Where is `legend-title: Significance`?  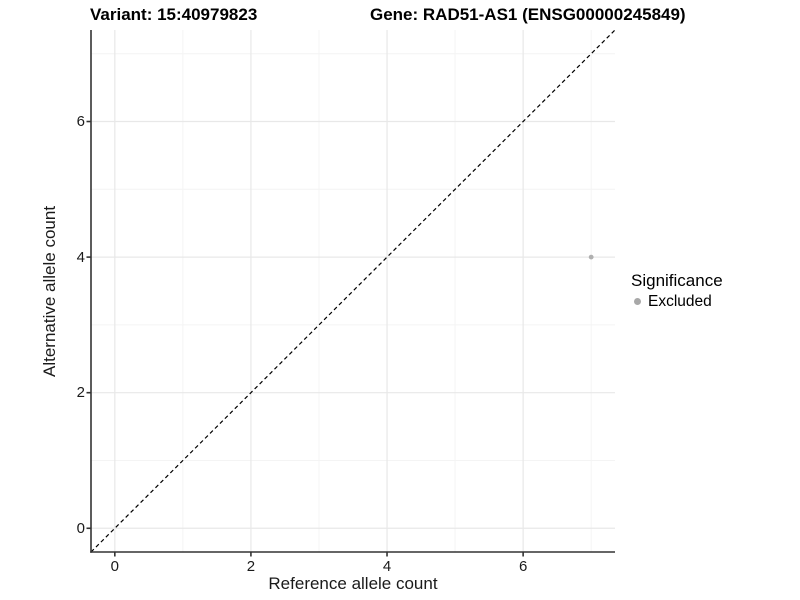 legend-title: Significance is located at coordinates (677, 280).